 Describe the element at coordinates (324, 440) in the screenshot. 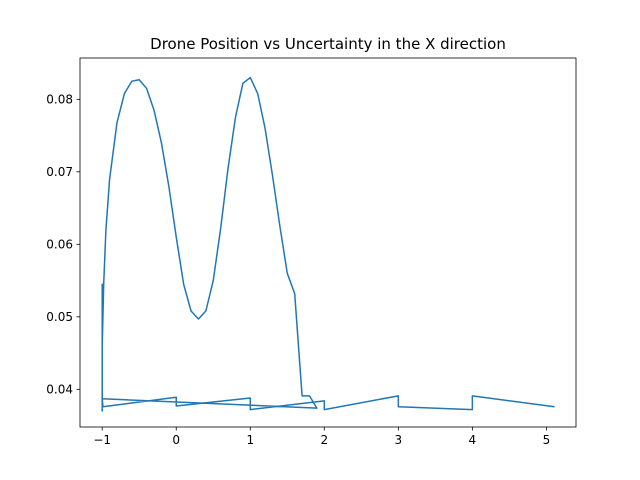

I see `x-tick-label: 2` at that location.